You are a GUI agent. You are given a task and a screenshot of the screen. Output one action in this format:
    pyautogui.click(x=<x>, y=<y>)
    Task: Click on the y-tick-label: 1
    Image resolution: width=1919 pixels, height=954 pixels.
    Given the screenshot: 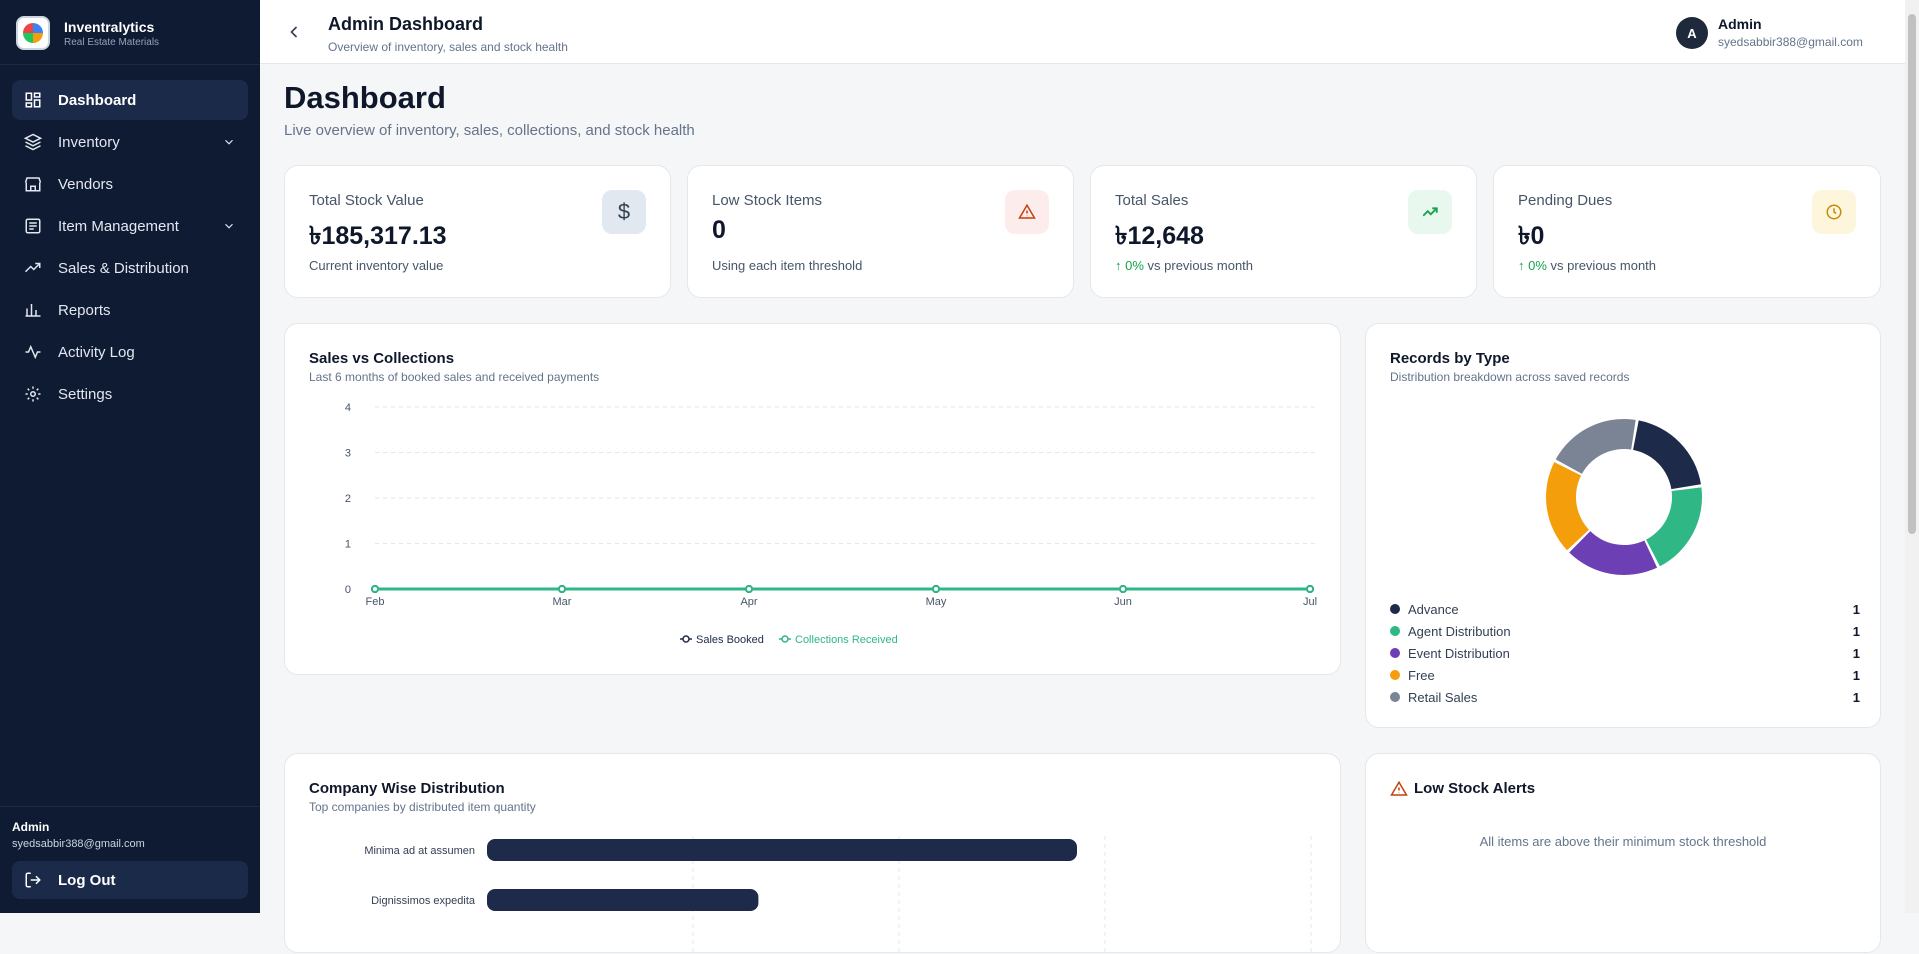 What is the action you would take?
    pyautogui.click(x=348, y=545)
    